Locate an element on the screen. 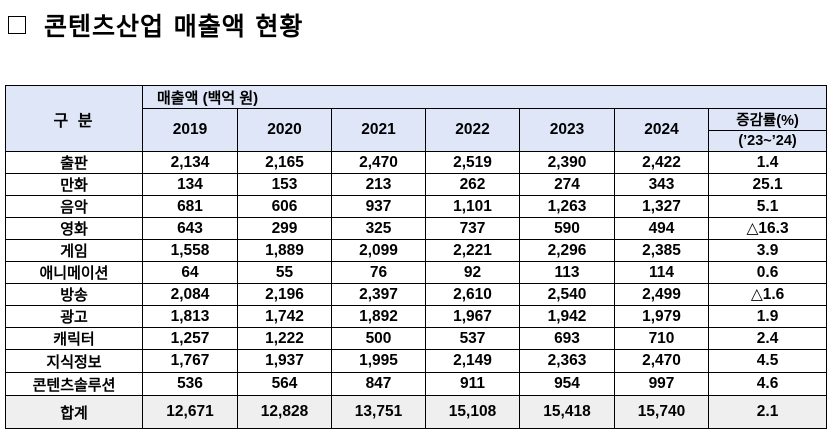  cell-value: 954 is located at coordinates (567, 384).